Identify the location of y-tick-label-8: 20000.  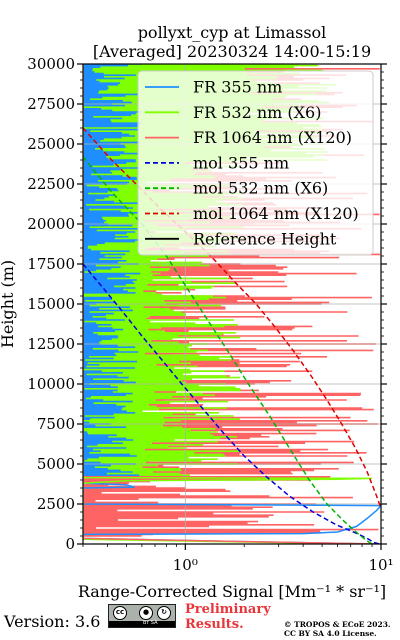
(51, 224).